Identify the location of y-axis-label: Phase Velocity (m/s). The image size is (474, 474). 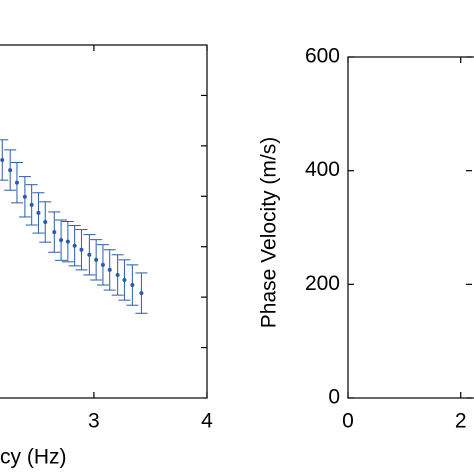
(269, 232).